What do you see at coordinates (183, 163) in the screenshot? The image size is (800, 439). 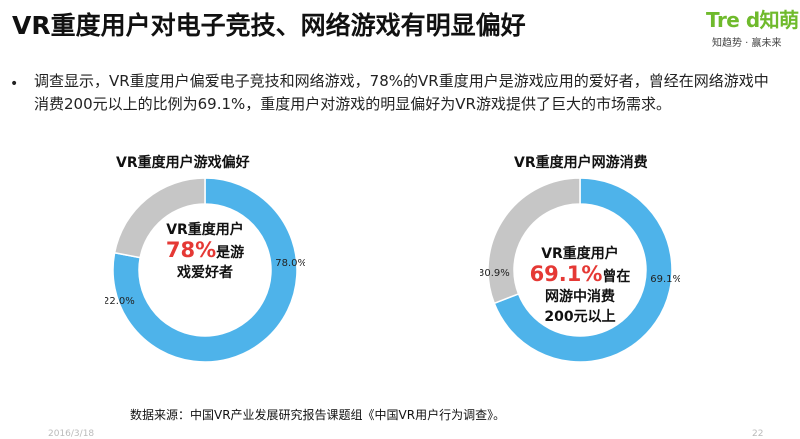 I see `chart-title-game-pref: VR重度用户游戏偏好` at bounding box center [183, 163].